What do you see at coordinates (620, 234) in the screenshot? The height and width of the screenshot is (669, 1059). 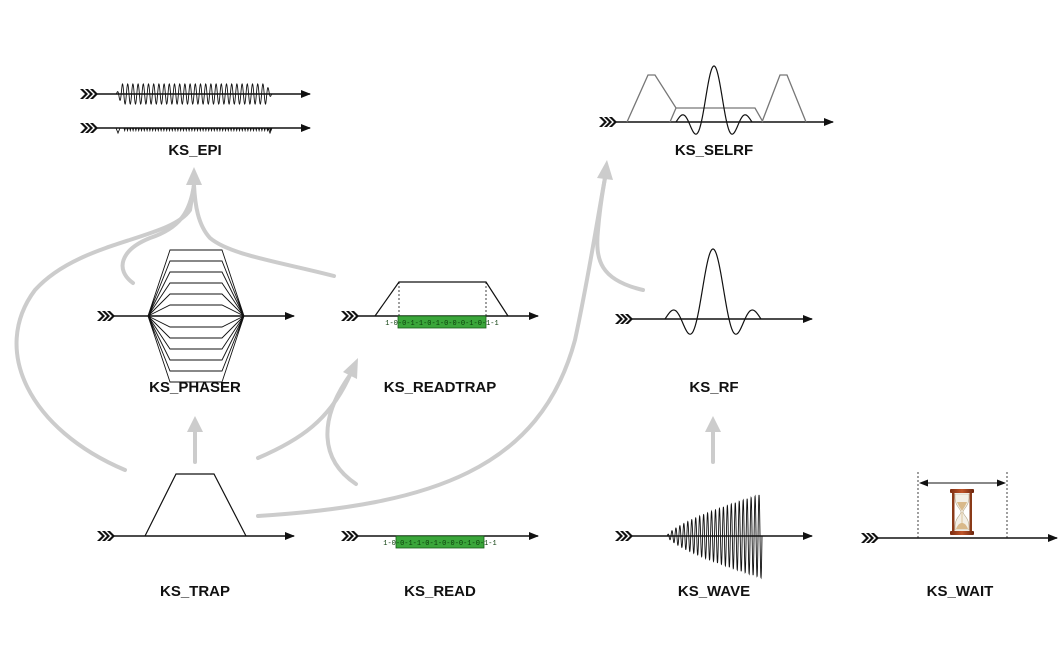 I see `flow-rf-to-selrf` at bounding box center [620, 234].